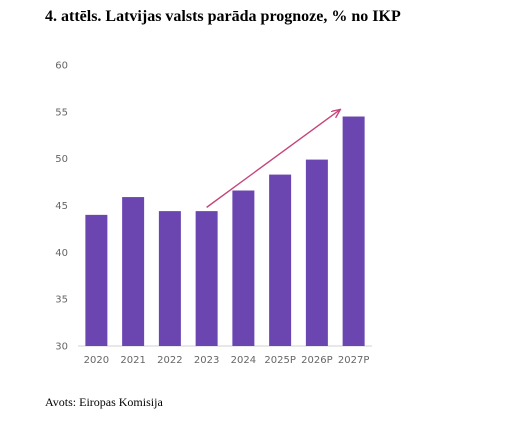 The height and width of the screenshot is (423, 530). I want to click on x-axis: 2020 2021 2022 2023 2024 2025P 2026P 2027P, so click(227, 360).